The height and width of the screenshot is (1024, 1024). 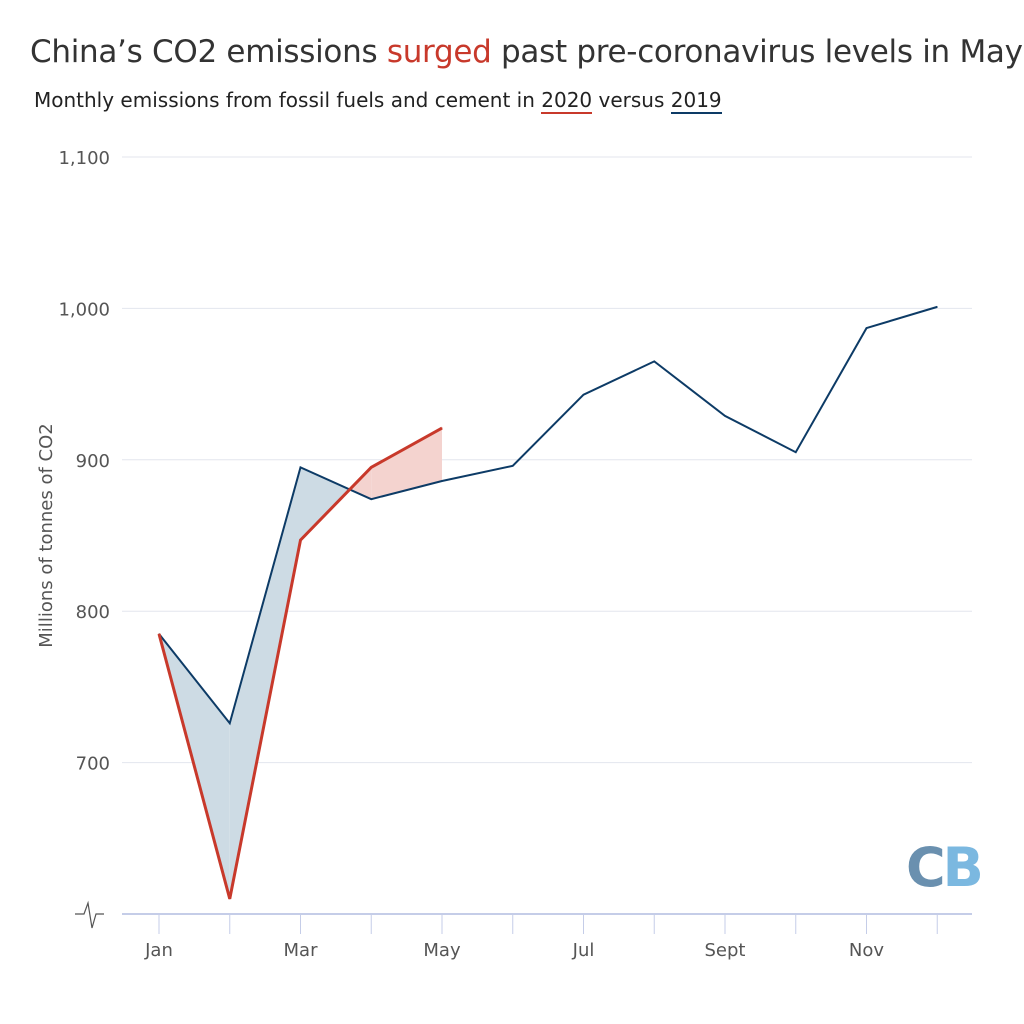 What do you see at coordinates (696, 101) in the screenshot?
I see `legend-2019: 2019` at bounding box center [696, 101].